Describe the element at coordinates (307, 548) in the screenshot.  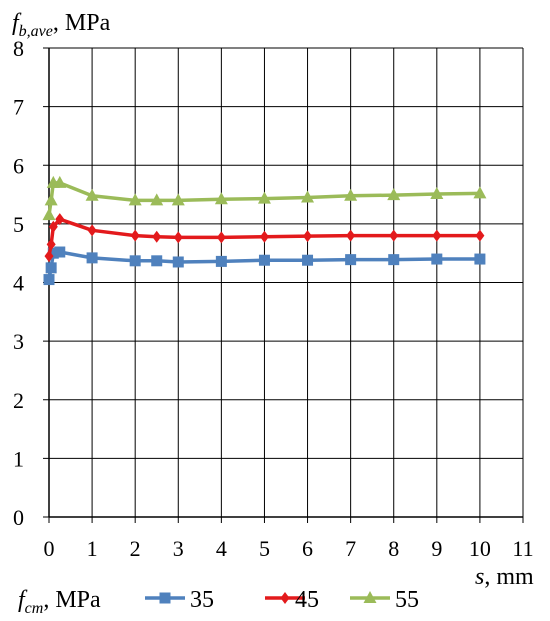
I see `x-tick-label: 6` at that location.